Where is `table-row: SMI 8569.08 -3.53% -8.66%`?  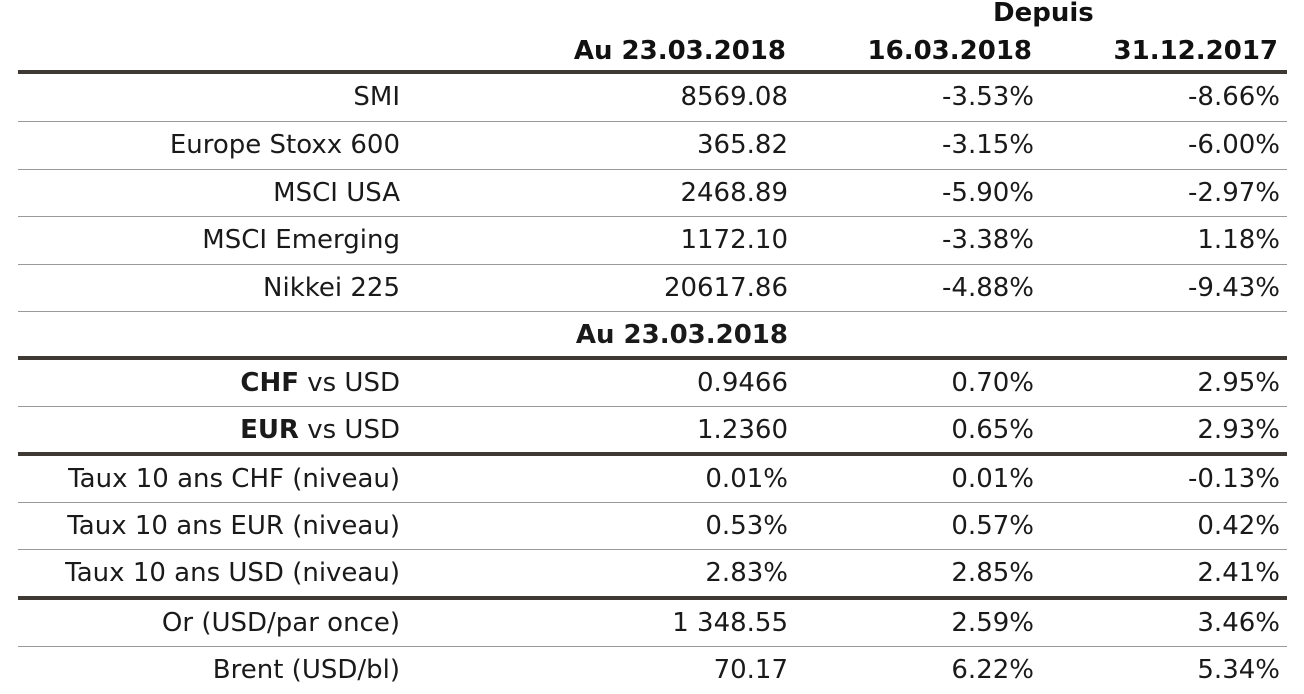
table-row: SMI 8569.08 -3.53% -8.66% is located at coordinates (652, 97).